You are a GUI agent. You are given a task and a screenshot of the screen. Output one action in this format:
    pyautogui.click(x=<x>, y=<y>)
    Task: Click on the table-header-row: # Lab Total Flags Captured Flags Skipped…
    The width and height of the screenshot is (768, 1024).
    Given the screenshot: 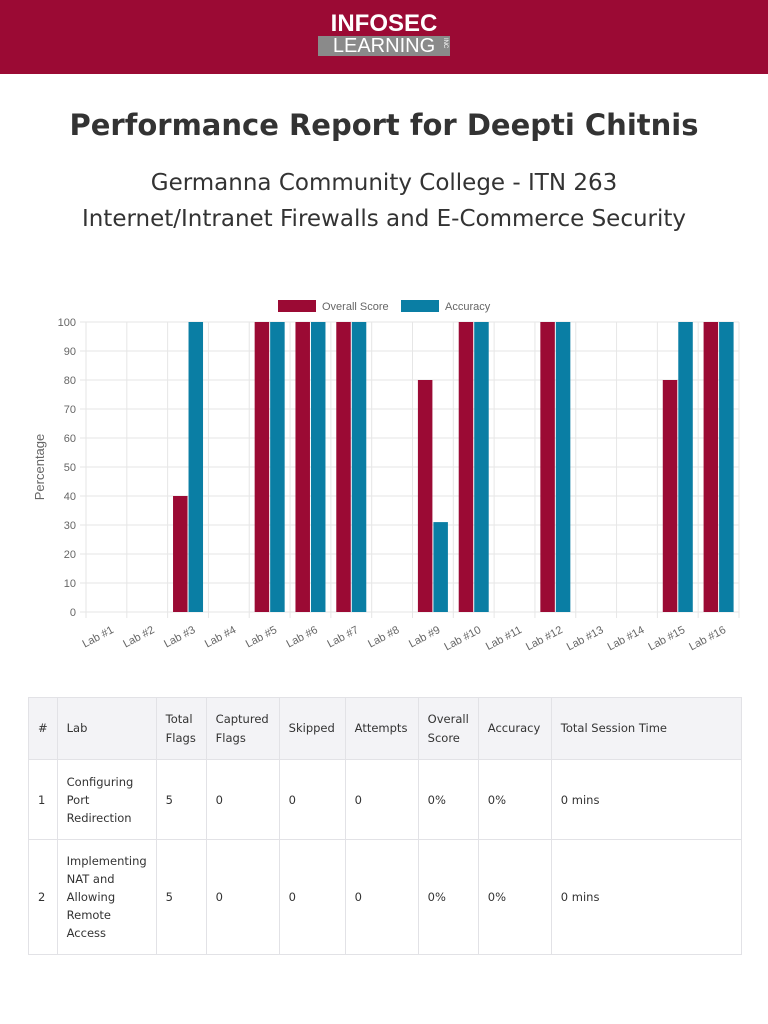 What is the action you would take?
    pyautogui.click(x=385, y=728)
    